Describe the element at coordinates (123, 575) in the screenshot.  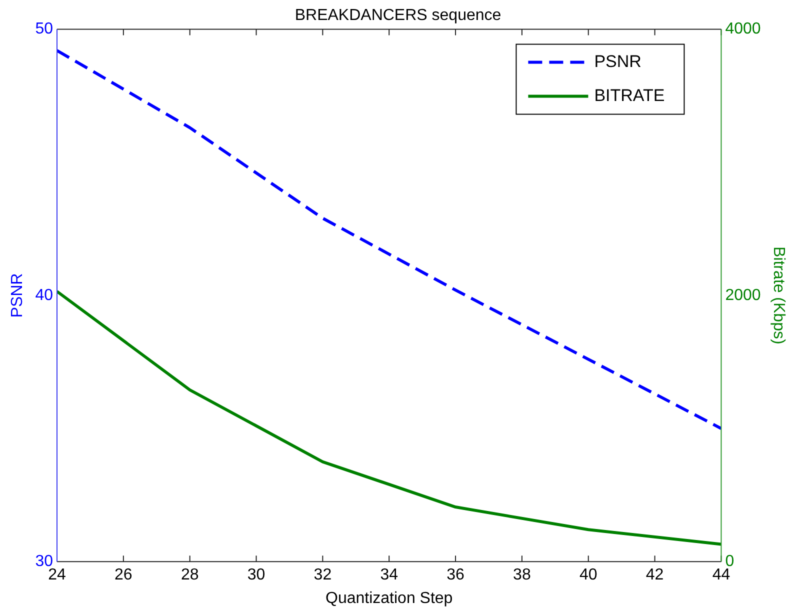
I see `x-tick-label: 26` at that location.